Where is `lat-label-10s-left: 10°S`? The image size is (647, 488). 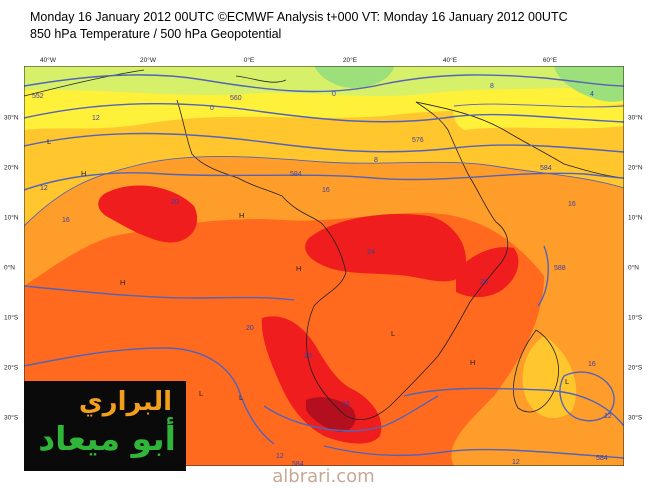 lat-label-10s-left: 10°S is located at coordinates (11, 318).